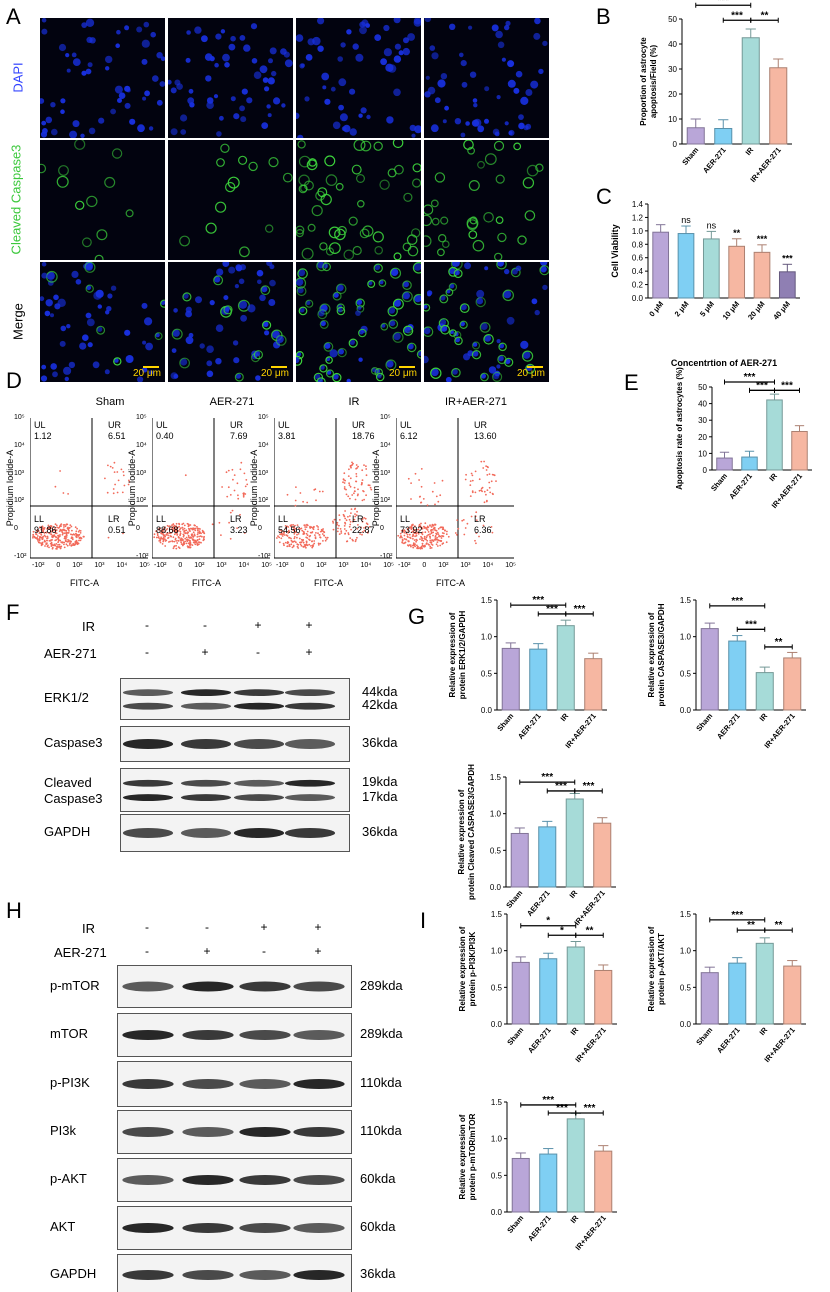  What do you see at coordinates (457, 565) in the screenshot?
I see `flow-x-ticks: -10² 0 10² 10³ 10⁴ 10⁵` at bounding box center [457, 565].